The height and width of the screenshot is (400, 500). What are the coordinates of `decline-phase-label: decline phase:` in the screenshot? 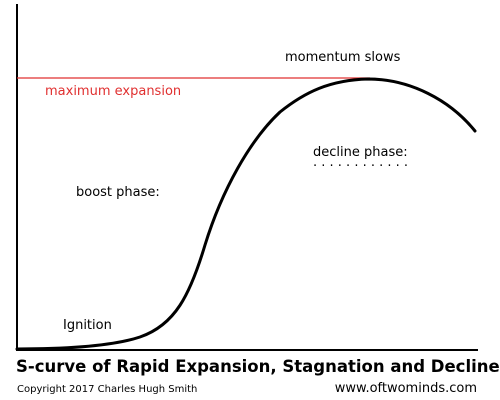 It's located at (360, 152).